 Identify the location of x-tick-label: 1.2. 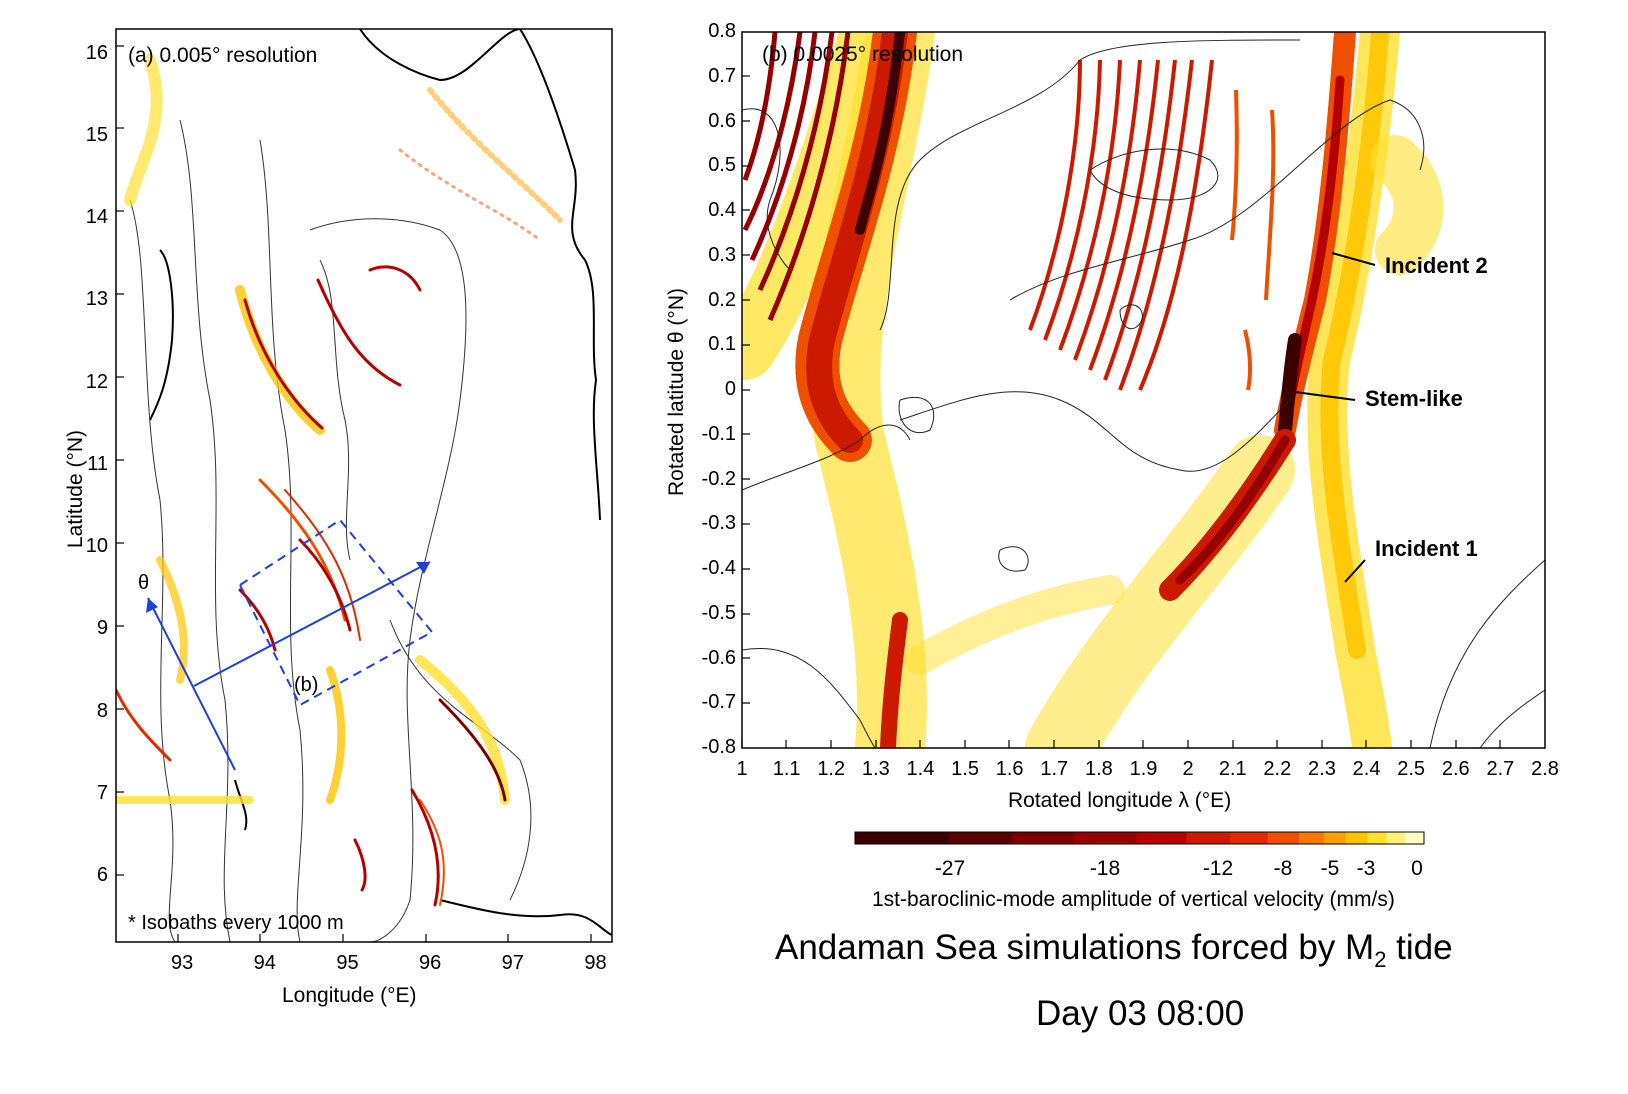
(831, 769).